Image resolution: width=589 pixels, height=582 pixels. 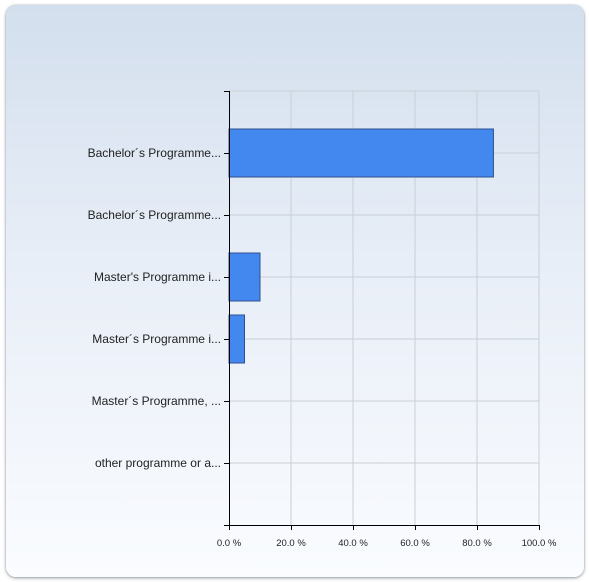 What do you see at coordinates (387, 543) in the screenshot?
I see `x-tick-labels: 0.0 % 20.0 % 40.0 % 60.0 % 80.0 % 100.0 %` at bounding box center [387, 543].